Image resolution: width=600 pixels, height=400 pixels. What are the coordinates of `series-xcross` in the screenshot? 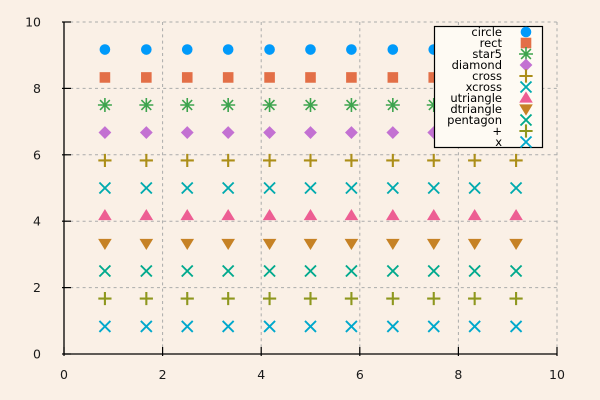 It's located at (310, 188).